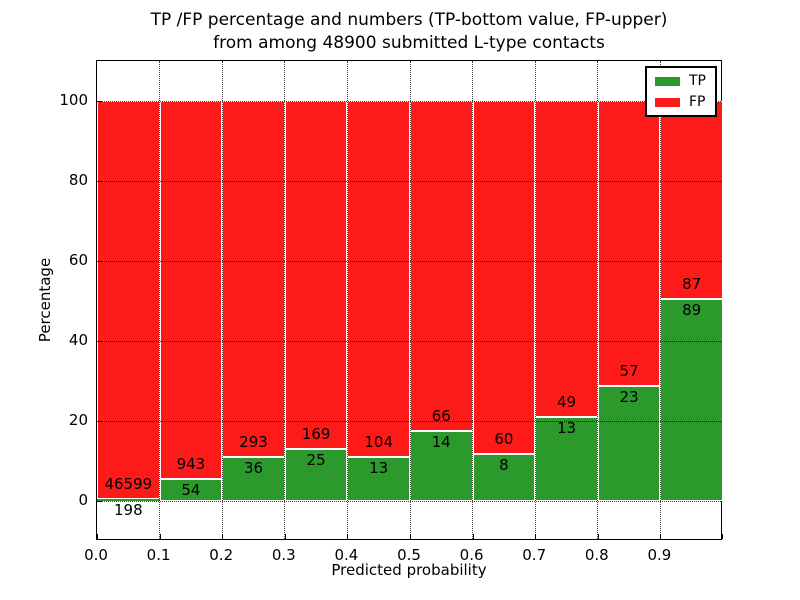  What do you see at coordinates (78, 419) in the screenshot?
I see `y-tick-label: 20` at bounding box center [78, 419].